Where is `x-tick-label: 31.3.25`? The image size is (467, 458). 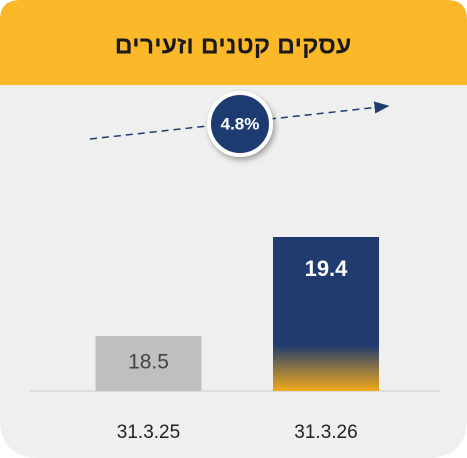 x-tick-label: 31.3.25 is located at coordinates (148, 432).